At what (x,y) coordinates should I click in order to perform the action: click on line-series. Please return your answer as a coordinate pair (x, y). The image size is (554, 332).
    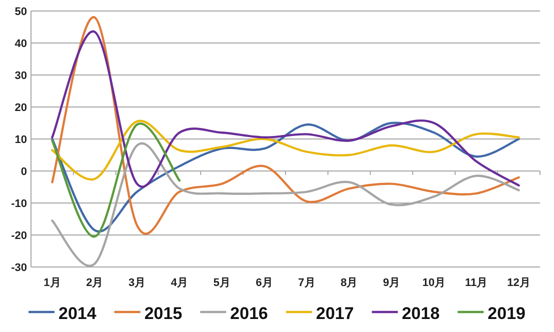
    Looking at the image, I should click on (116, 180).